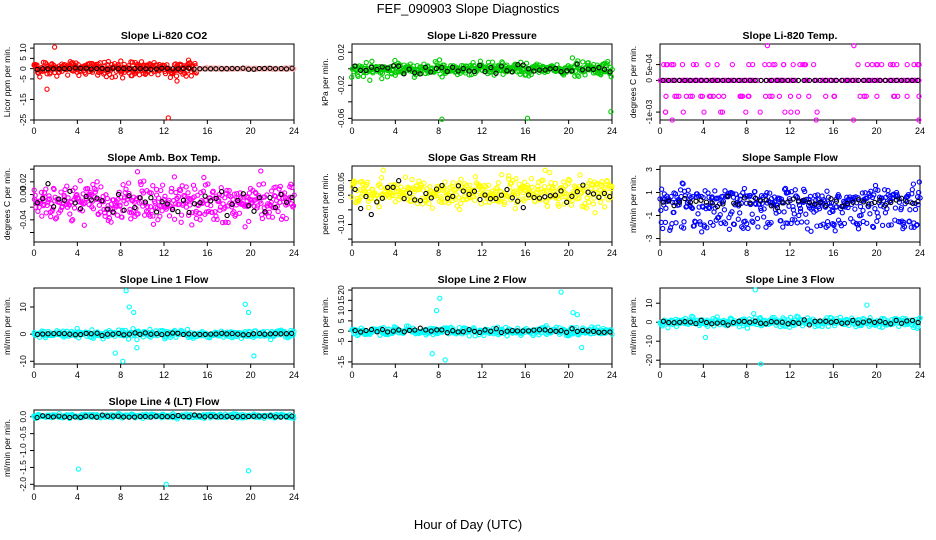 The height and width of the screenshot is (540, 936). What do you see at coordinates (7, 326) in the screenshot?
I see `panel-y-label: ml/min per min.` at bounding box center [7, 326].